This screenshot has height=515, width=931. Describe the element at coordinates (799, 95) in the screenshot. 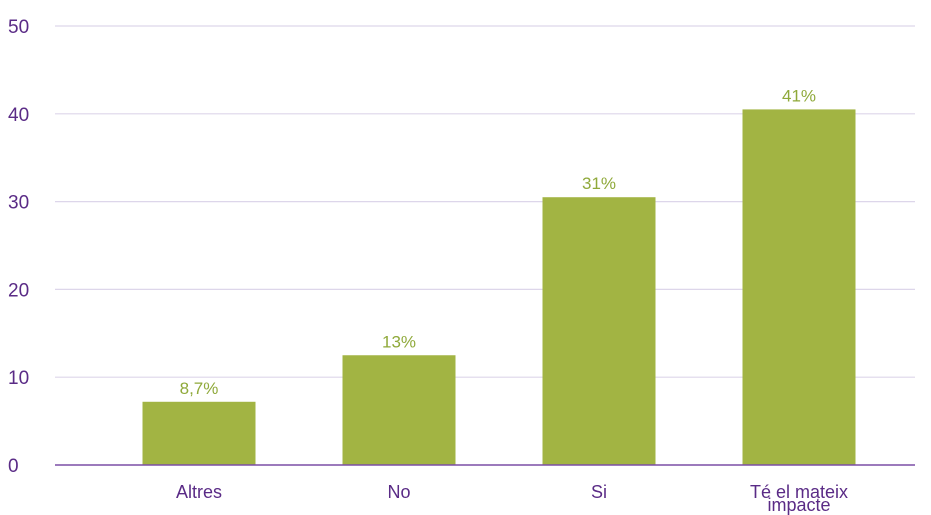

I see `data-label: 41%` at that location.